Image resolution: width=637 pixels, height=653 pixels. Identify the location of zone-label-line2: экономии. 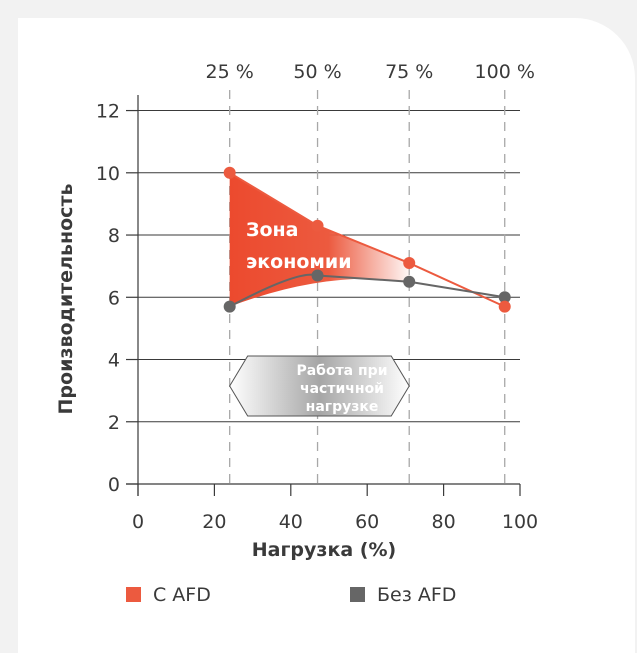
(299, 262).